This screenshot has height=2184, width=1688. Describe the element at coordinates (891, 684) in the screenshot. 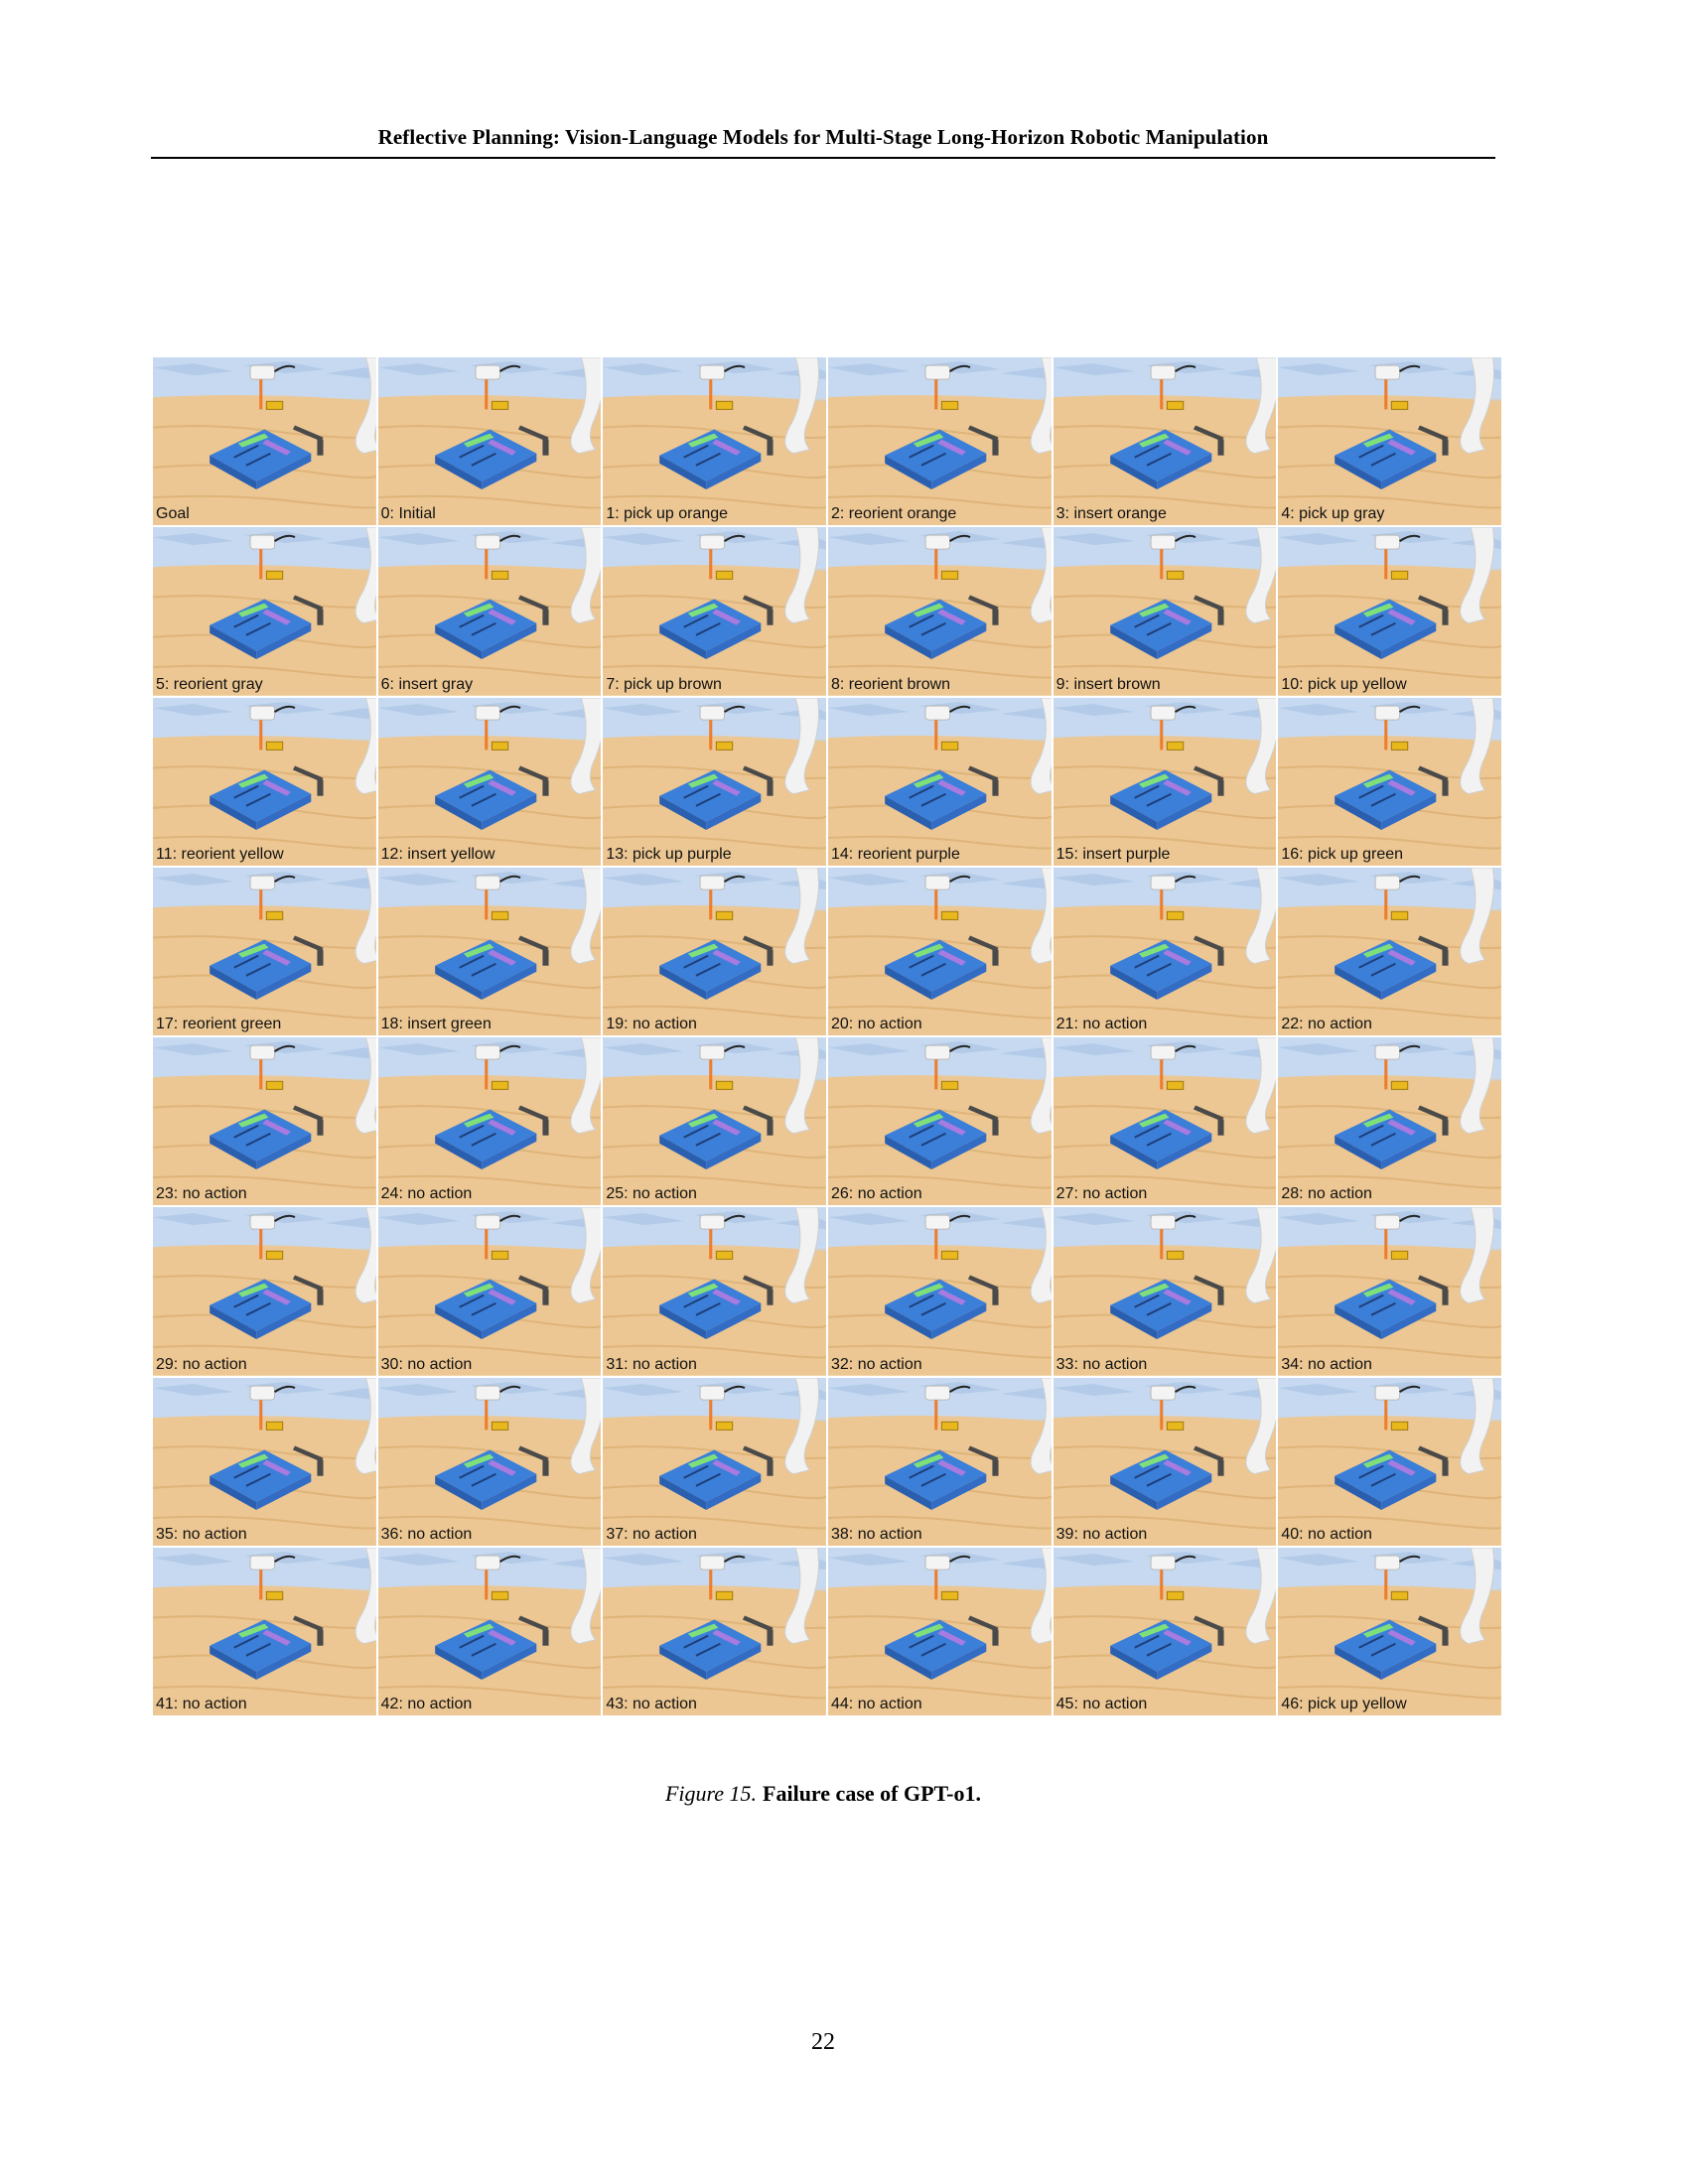

I see `frame-label: 8: reorient brown` at that location.